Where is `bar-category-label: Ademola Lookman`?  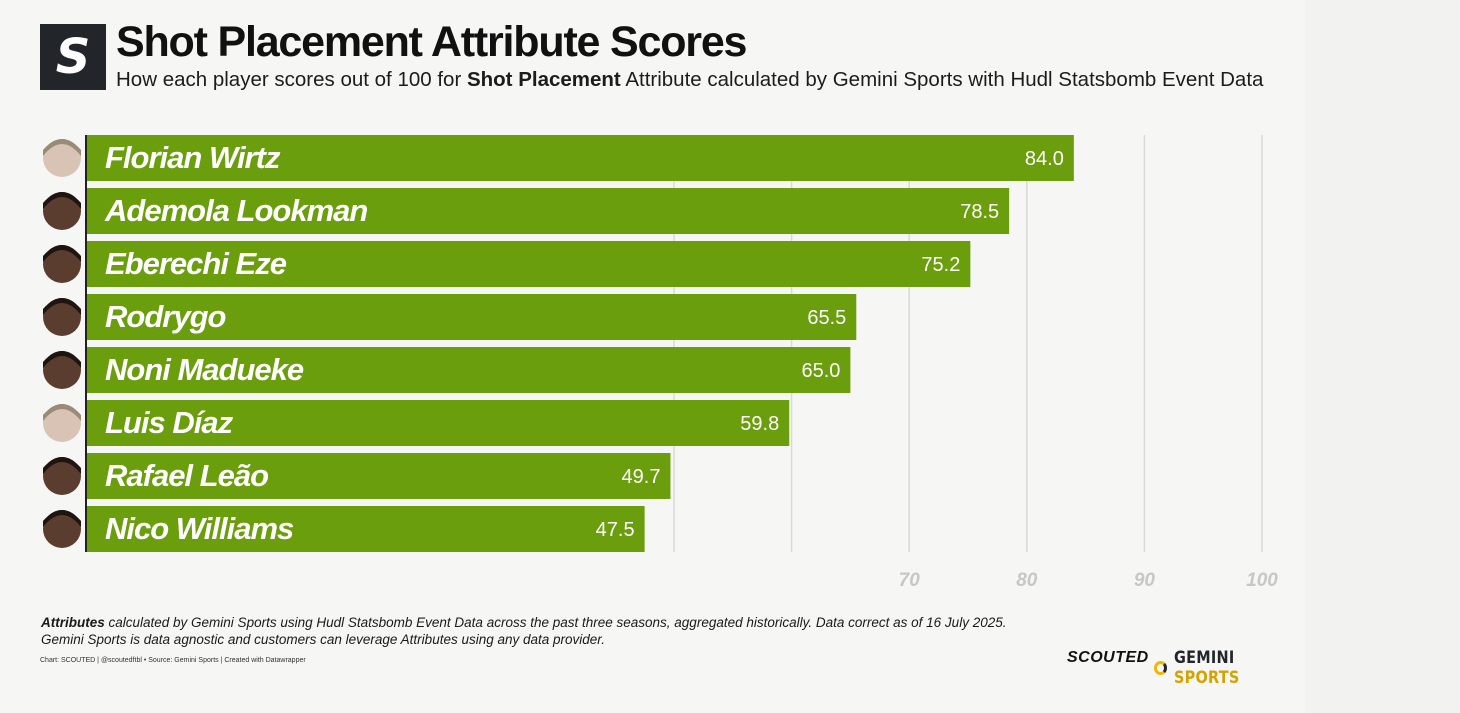
bar-category-label: Ademola Lookman is located at coordinates (235, 210).